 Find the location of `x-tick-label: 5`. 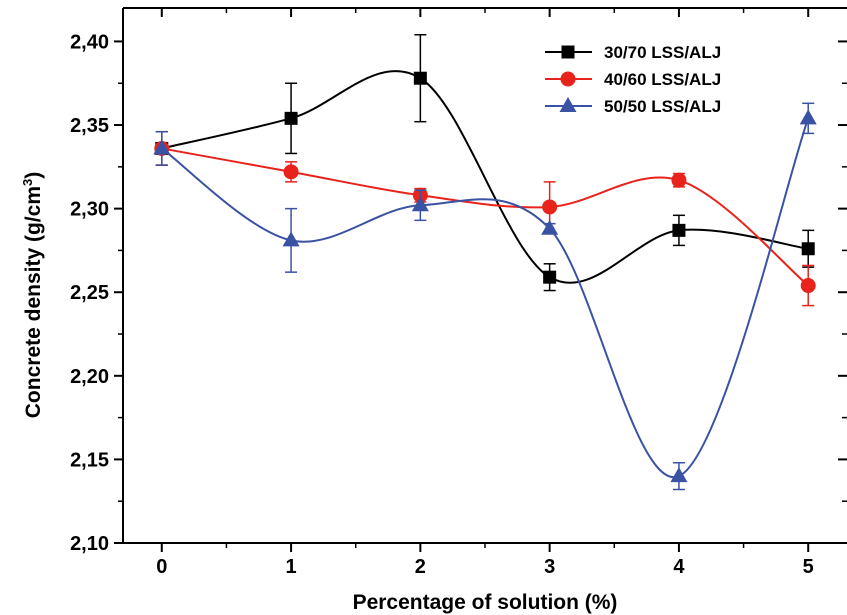

x-tick-label: 5 is located at coordinates (808, 567).